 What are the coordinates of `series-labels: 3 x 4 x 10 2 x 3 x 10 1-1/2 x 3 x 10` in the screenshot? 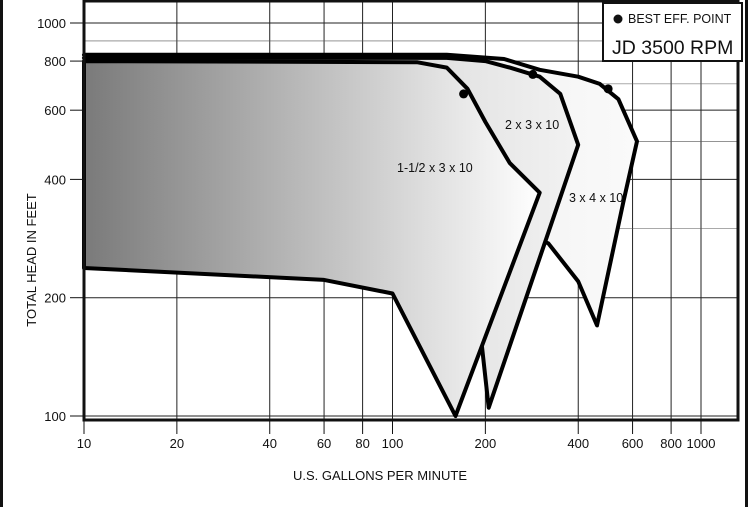 It's located at (510, 161).